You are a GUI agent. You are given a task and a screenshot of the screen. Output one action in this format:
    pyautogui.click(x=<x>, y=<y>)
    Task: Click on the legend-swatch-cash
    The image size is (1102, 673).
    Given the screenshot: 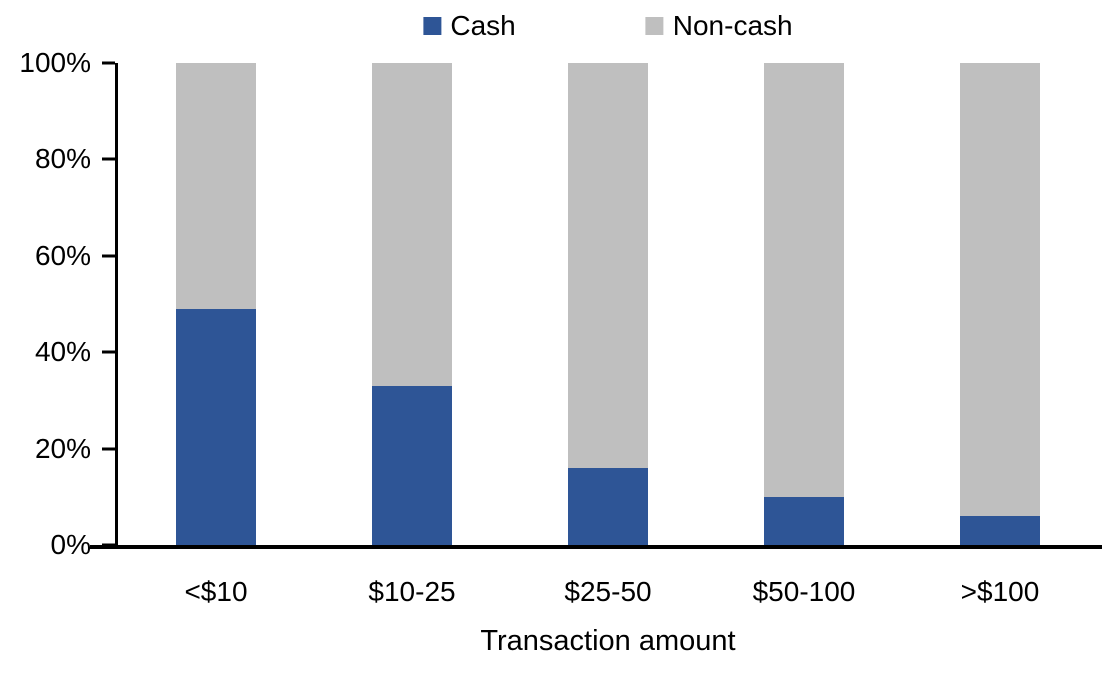 What is the action you would take?
    pyautogui.click(x=432, y=26)
    